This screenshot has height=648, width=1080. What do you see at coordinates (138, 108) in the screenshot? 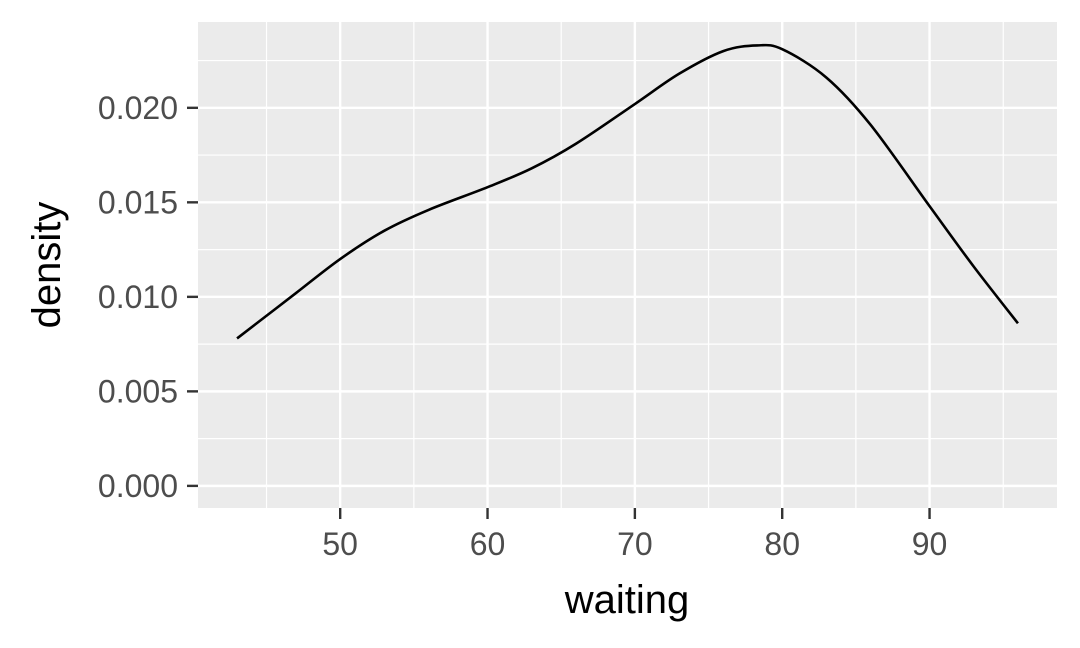
I see `y-tick-label: 0.020` at bounding box center [138, 108].